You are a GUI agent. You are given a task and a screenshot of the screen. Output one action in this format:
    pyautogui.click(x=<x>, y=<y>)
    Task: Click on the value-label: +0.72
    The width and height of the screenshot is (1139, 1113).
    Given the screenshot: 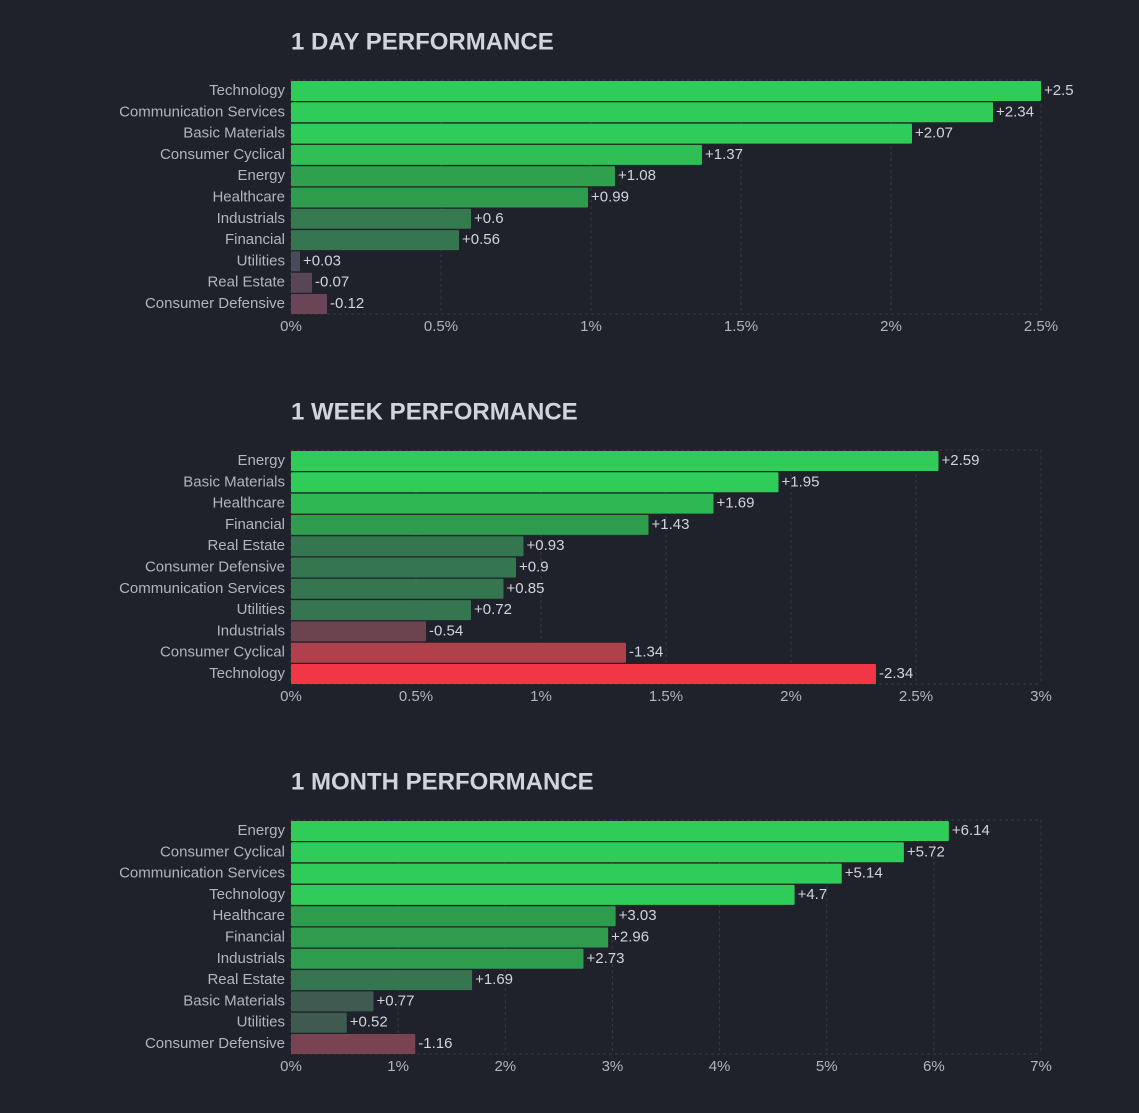 What is the action you would take?
    pyautogui.click(x=493, y=609)
    